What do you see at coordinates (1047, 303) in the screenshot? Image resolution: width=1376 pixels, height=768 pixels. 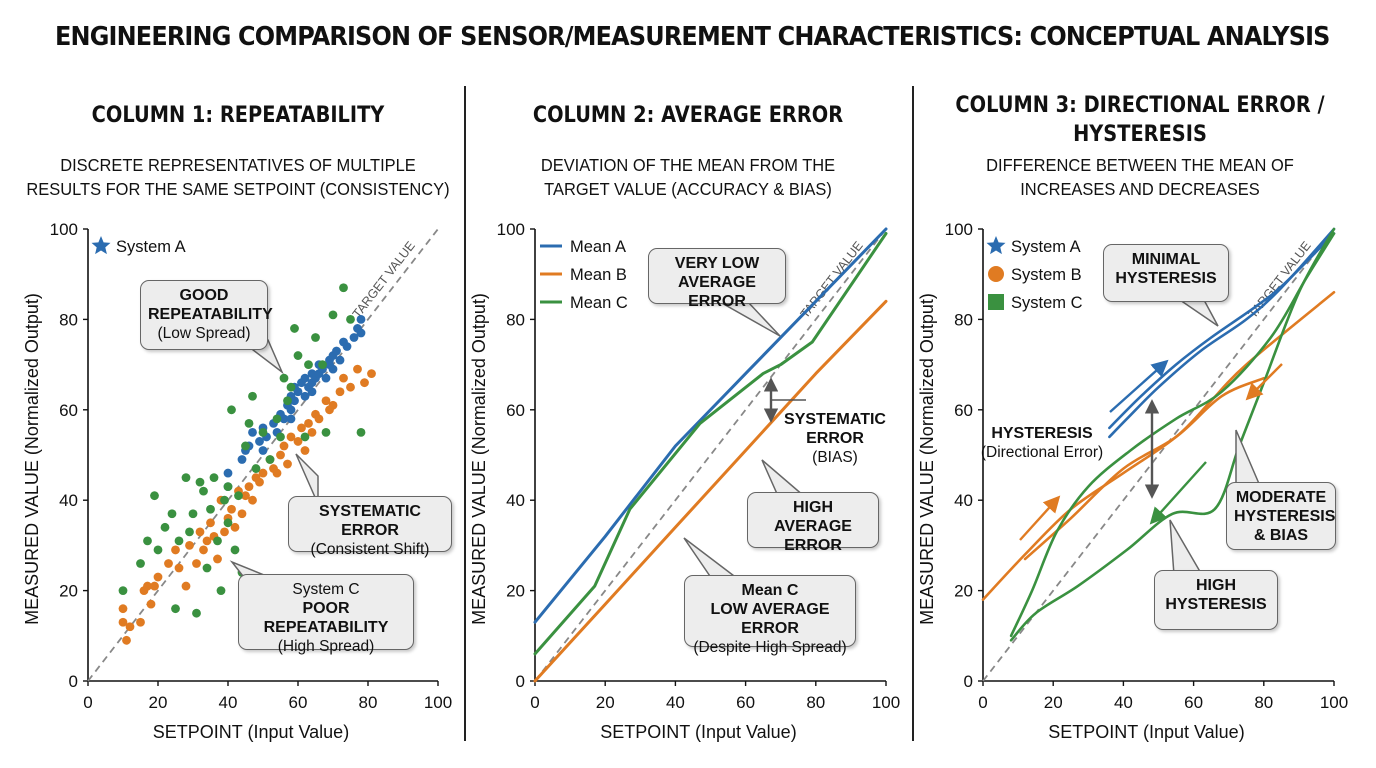 I see `legend-label: System C` at bounding box center [1047, 303].